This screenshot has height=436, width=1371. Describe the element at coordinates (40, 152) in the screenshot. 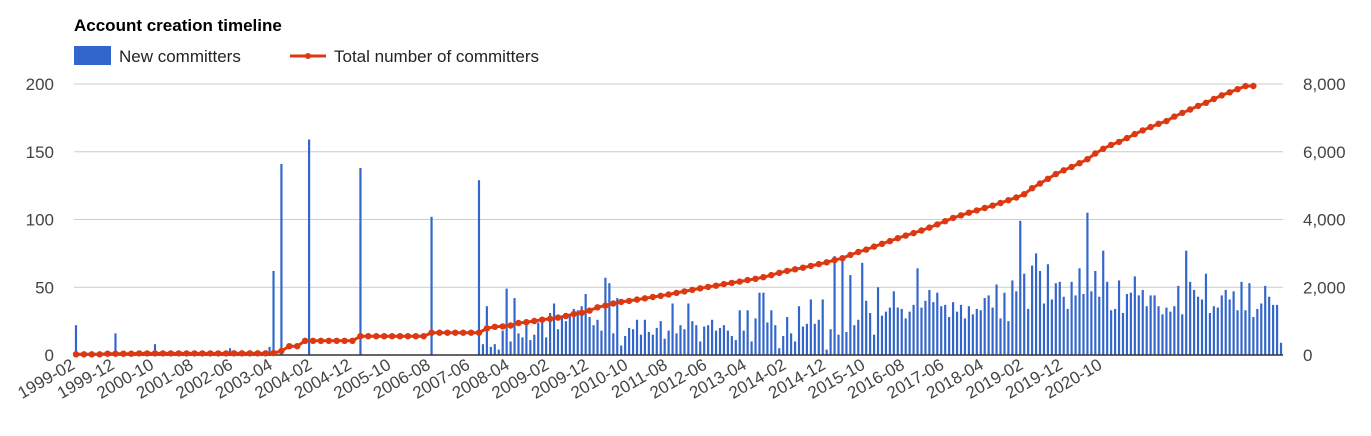

I see `y-left-tick-label: 150` at that location.